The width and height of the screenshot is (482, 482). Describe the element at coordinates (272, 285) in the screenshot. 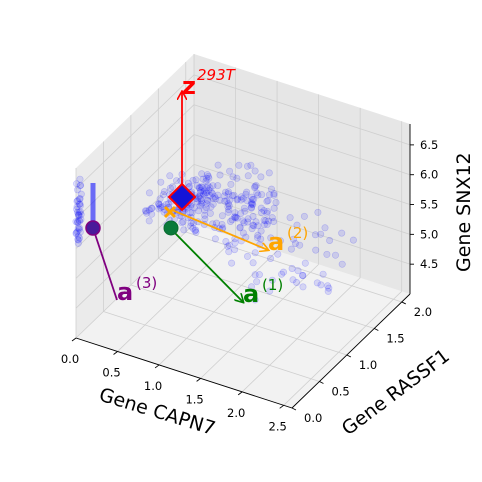

I see `vector-superscript: (1)` at that location.